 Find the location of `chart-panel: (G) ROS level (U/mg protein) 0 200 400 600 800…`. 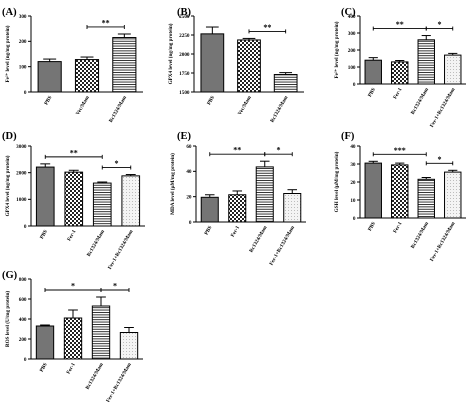

chart-panel: (G) ROS level (U/mg protein) 0 200 400 600 800… is located at coordinates (72, 336).